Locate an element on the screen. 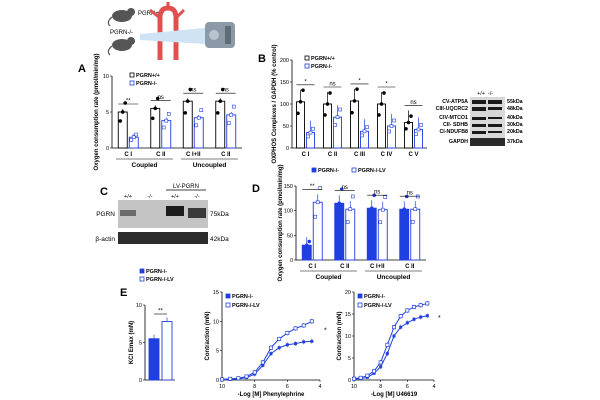 Image resolution: width=600 pixels, height=400 pixels. blot-right-label: 30kDa is located at coordinates (515, 125).